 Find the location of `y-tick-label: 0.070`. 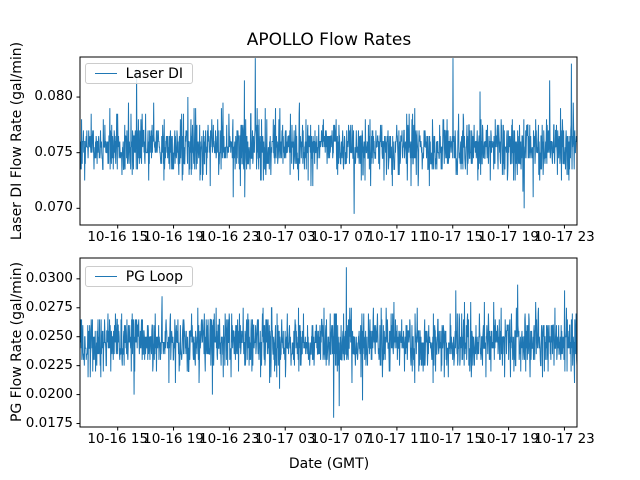

y-tick-label: 0.070 is located at coordinates (53, 207).